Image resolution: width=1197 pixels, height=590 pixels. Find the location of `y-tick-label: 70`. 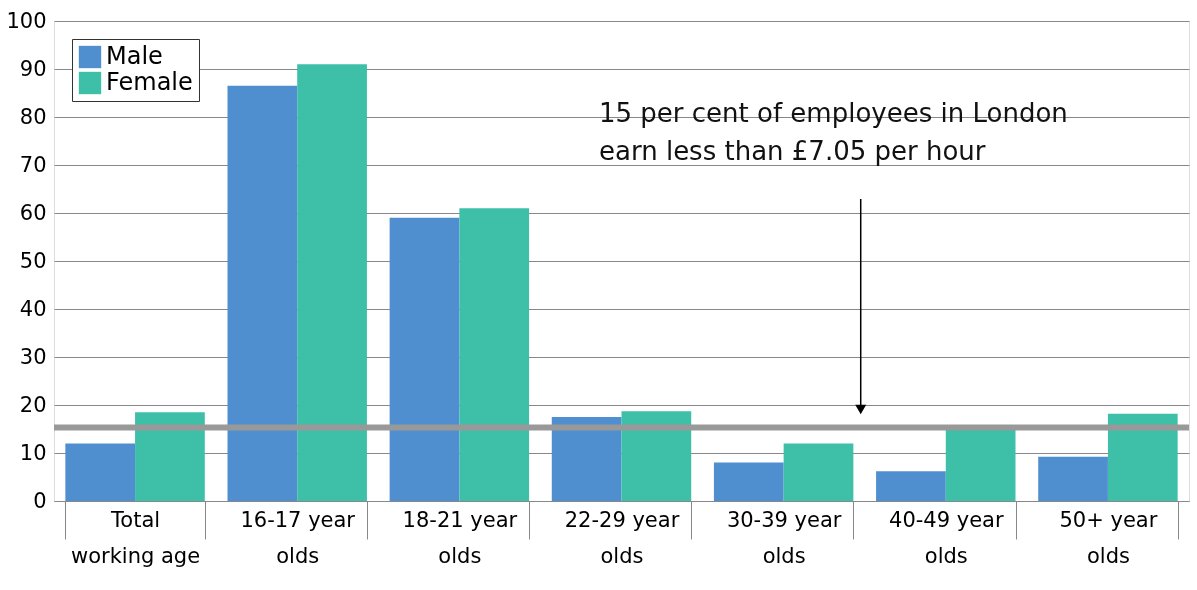

y-tick-label: 70 is located at coordinates (33, 164).